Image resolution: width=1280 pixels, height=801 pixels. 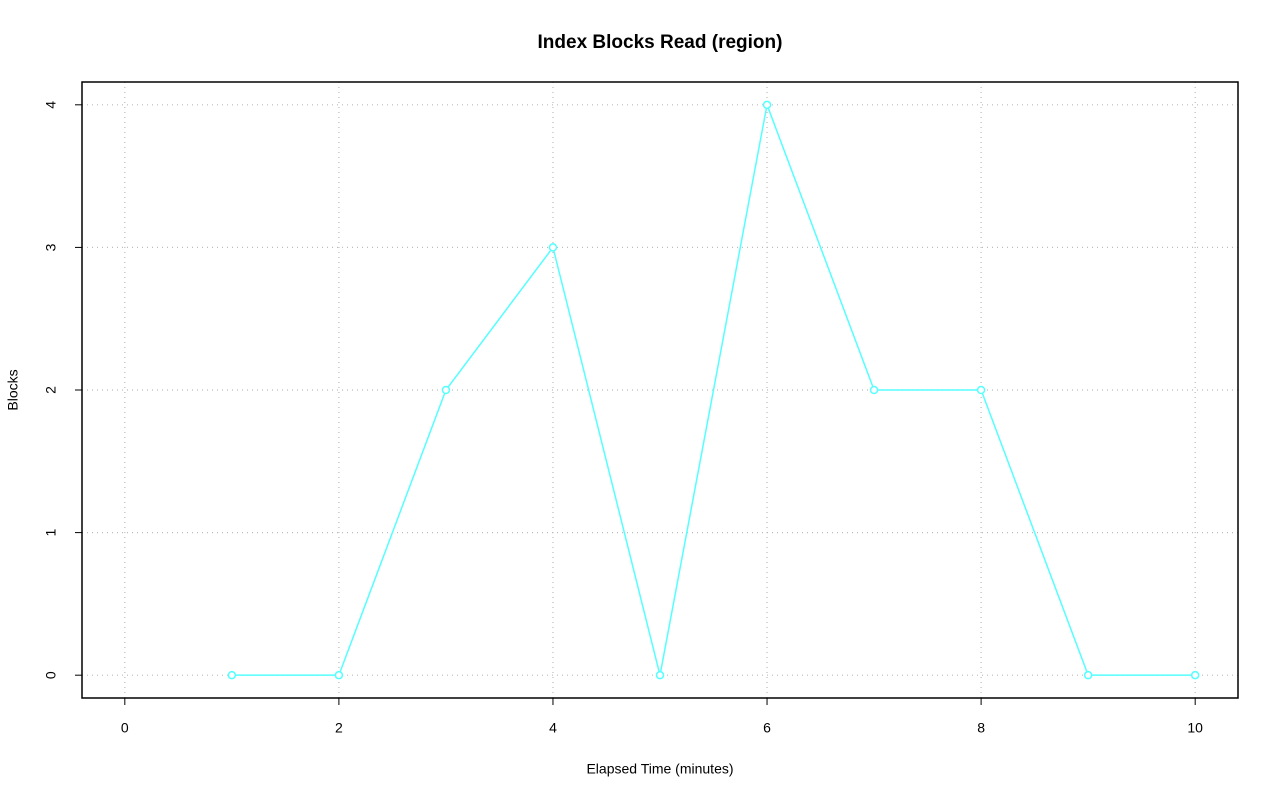 I want to click on y-tick-label: 2, so click(x=51, y=390).